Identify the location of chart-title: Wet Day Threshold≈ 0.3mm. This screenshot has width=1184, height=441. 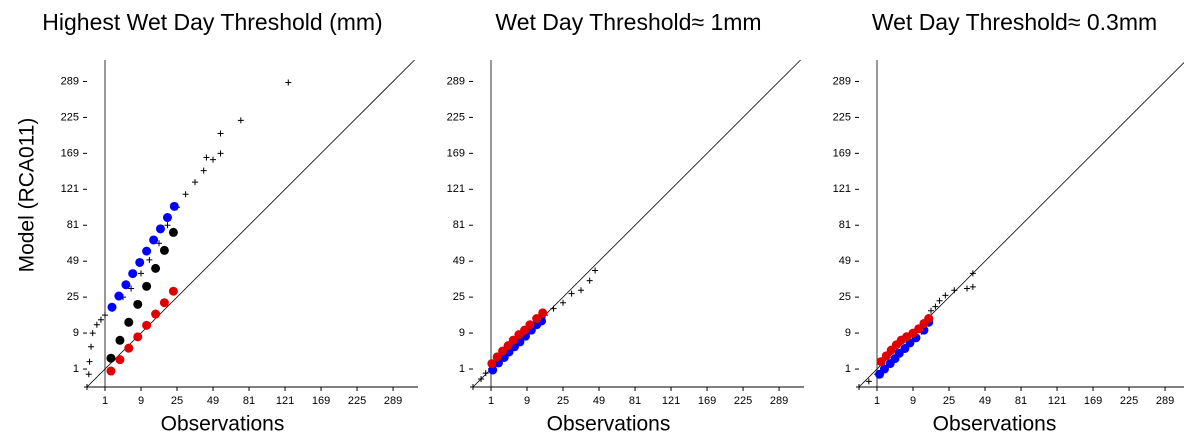
(1014, 22).